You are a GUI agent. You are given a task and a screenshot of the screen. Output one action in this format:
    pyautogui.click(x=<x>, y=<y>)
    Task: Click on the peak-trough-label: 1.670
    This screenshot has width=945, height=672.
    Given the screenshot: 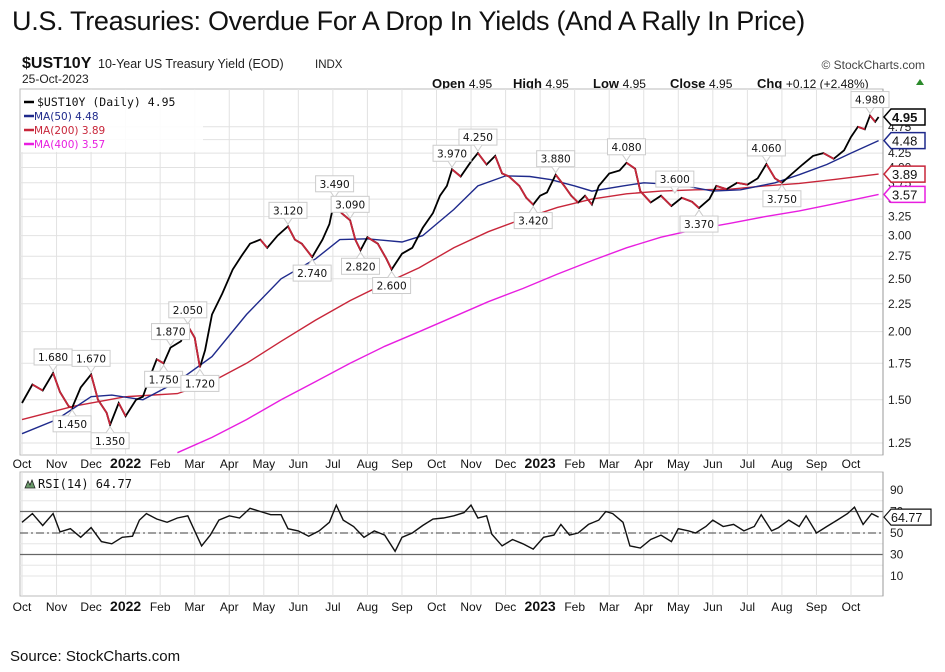 What is the action you would take?
    pyautogui.click(x=91, y=361)
    